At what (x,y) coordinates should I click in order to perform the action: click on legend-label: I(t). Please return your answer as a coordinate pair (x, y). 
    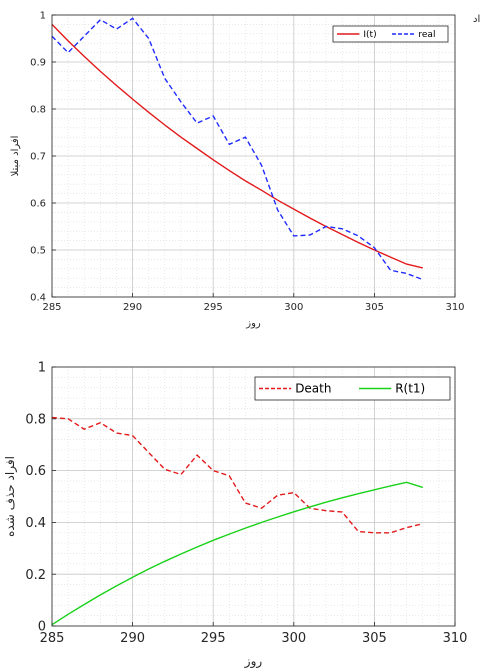
    Looking at the image, I should click on (369, 35).